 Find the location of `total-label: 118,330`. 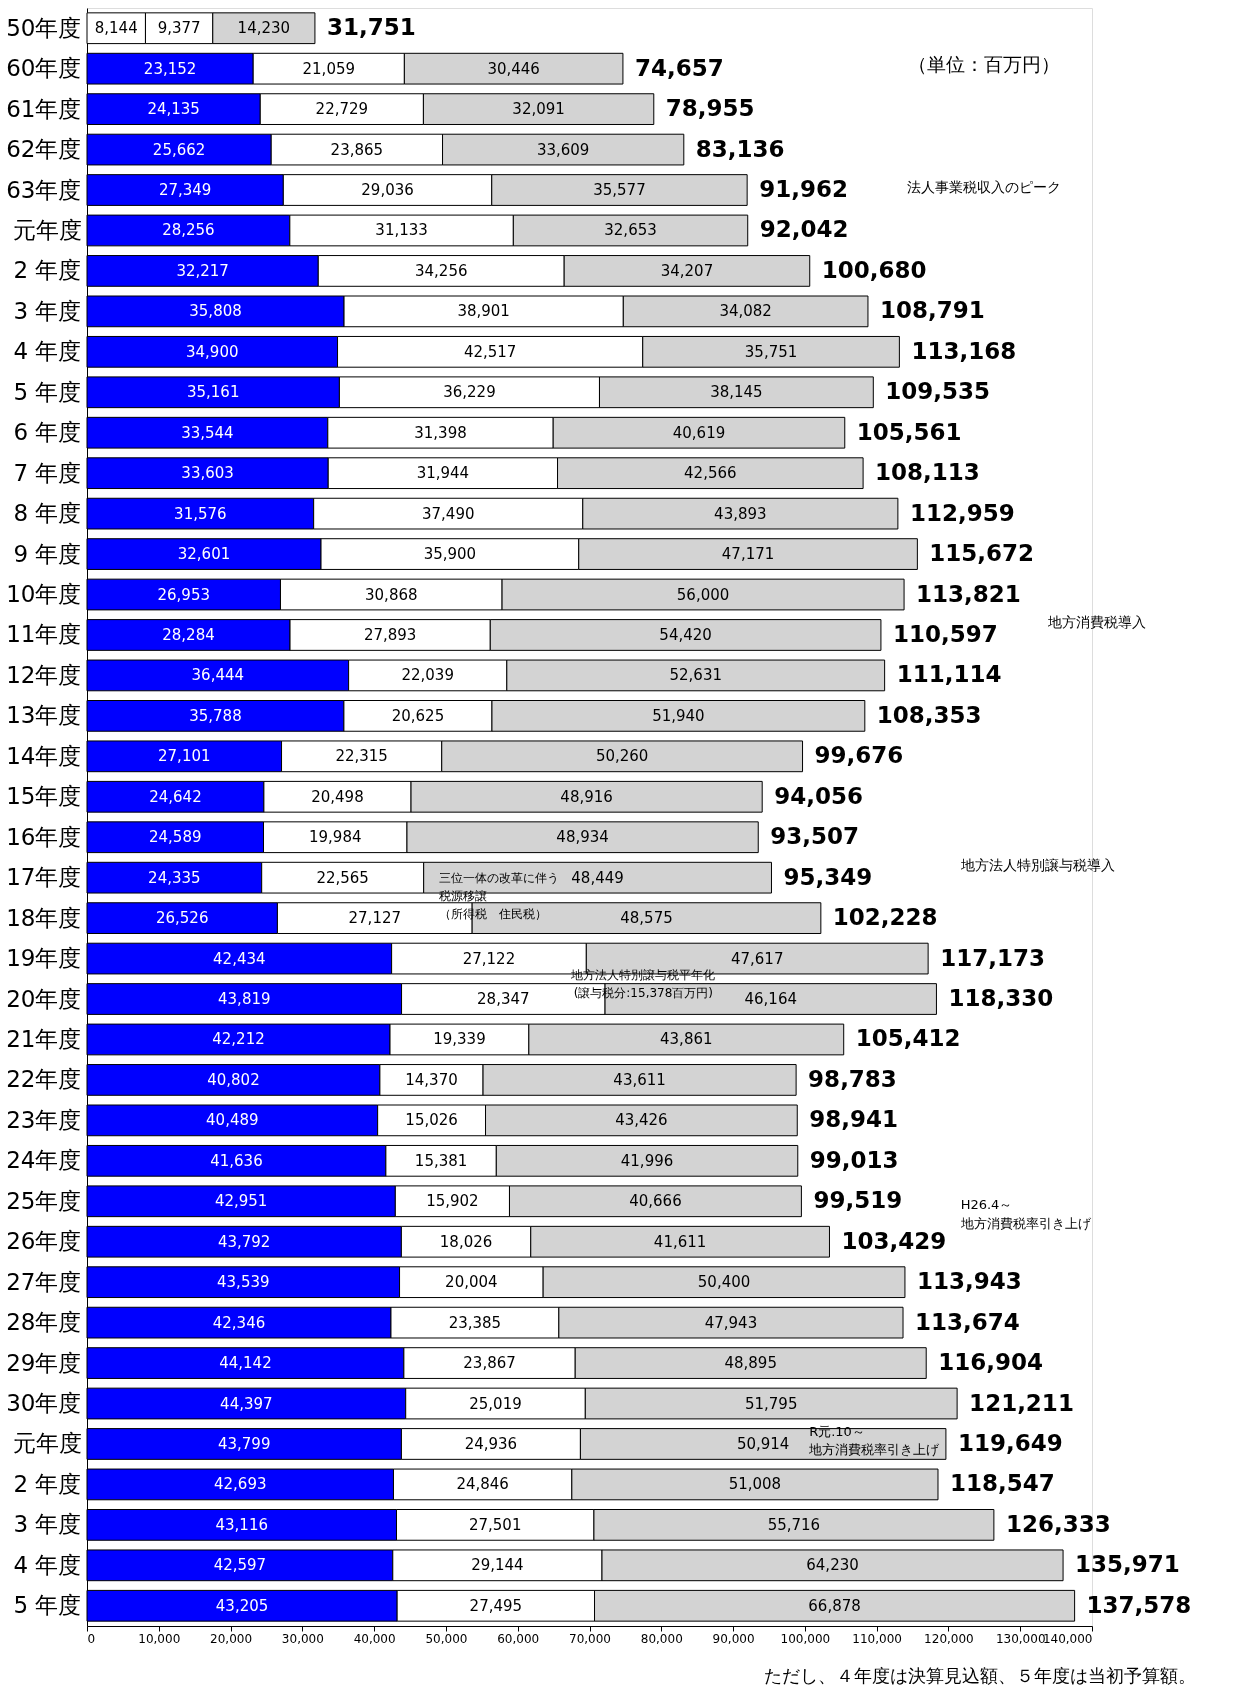

total-label: 118,330 is located at coordinates (1001, 998).